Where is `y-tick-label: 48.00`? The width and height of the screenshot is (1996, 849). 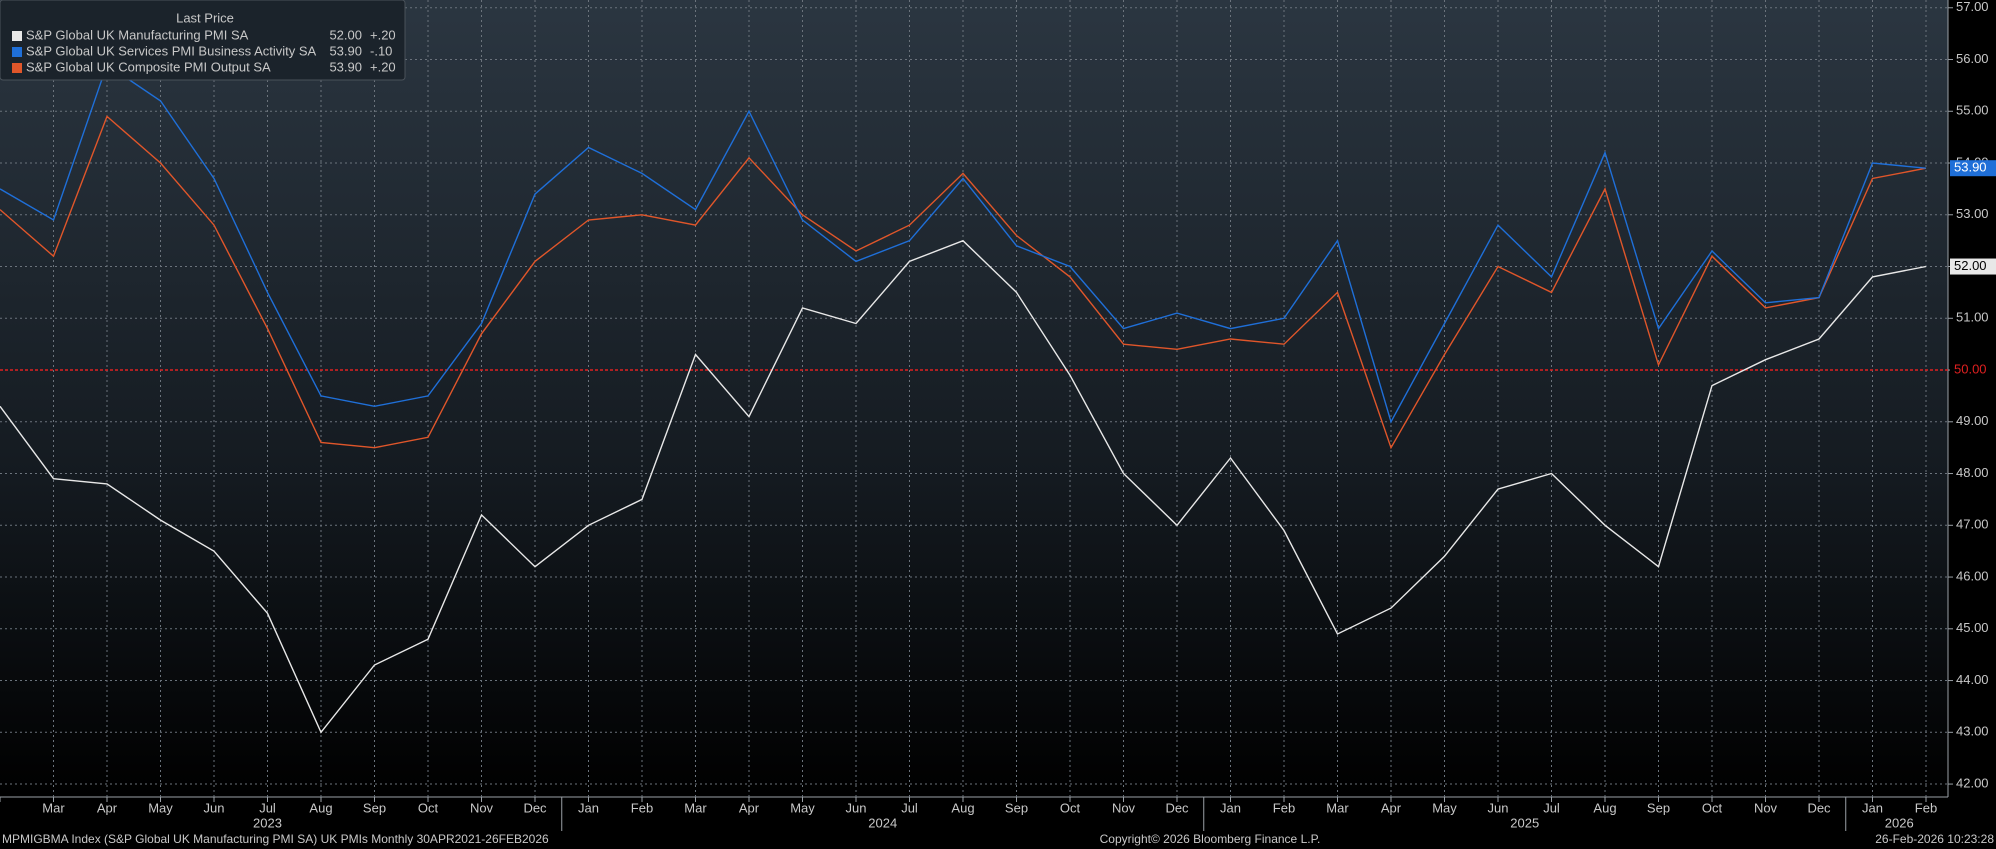
y-tick-label: 48.00 is located at coordinates (1972, 472).